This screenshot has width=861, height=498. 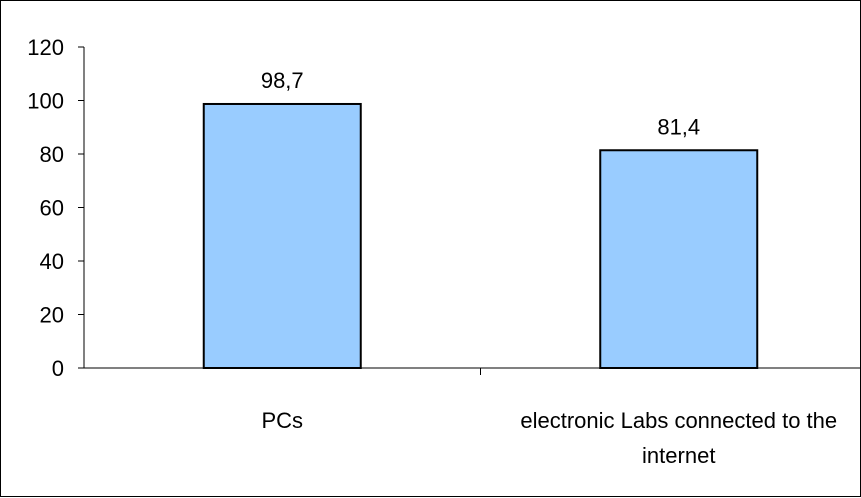 I want to click on data-label: 81,4, so click(x=678, y=126).